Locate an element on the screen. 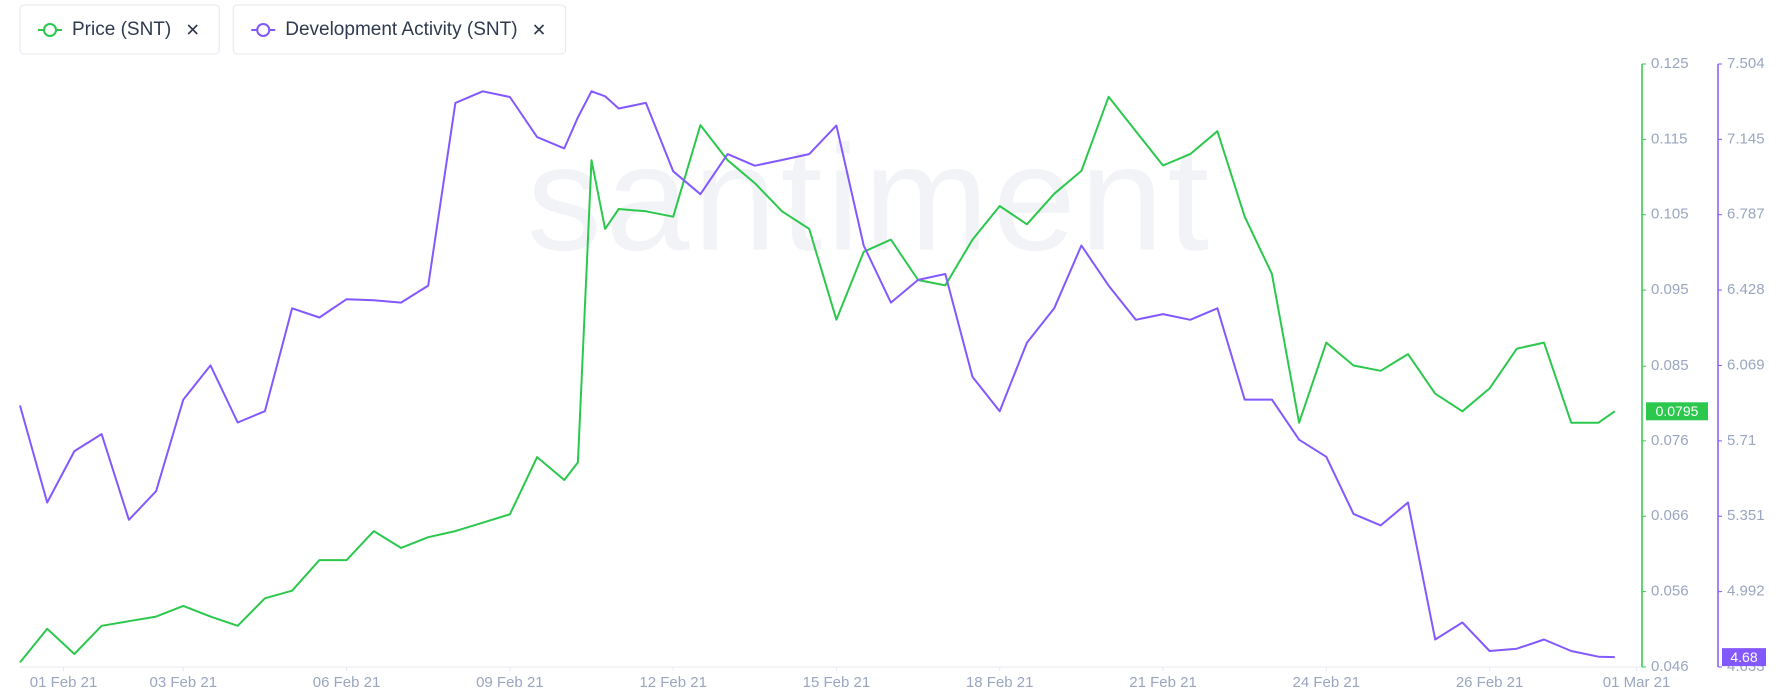  legend-item: Development Activity (SNT) is located at coordinates (399, 29).